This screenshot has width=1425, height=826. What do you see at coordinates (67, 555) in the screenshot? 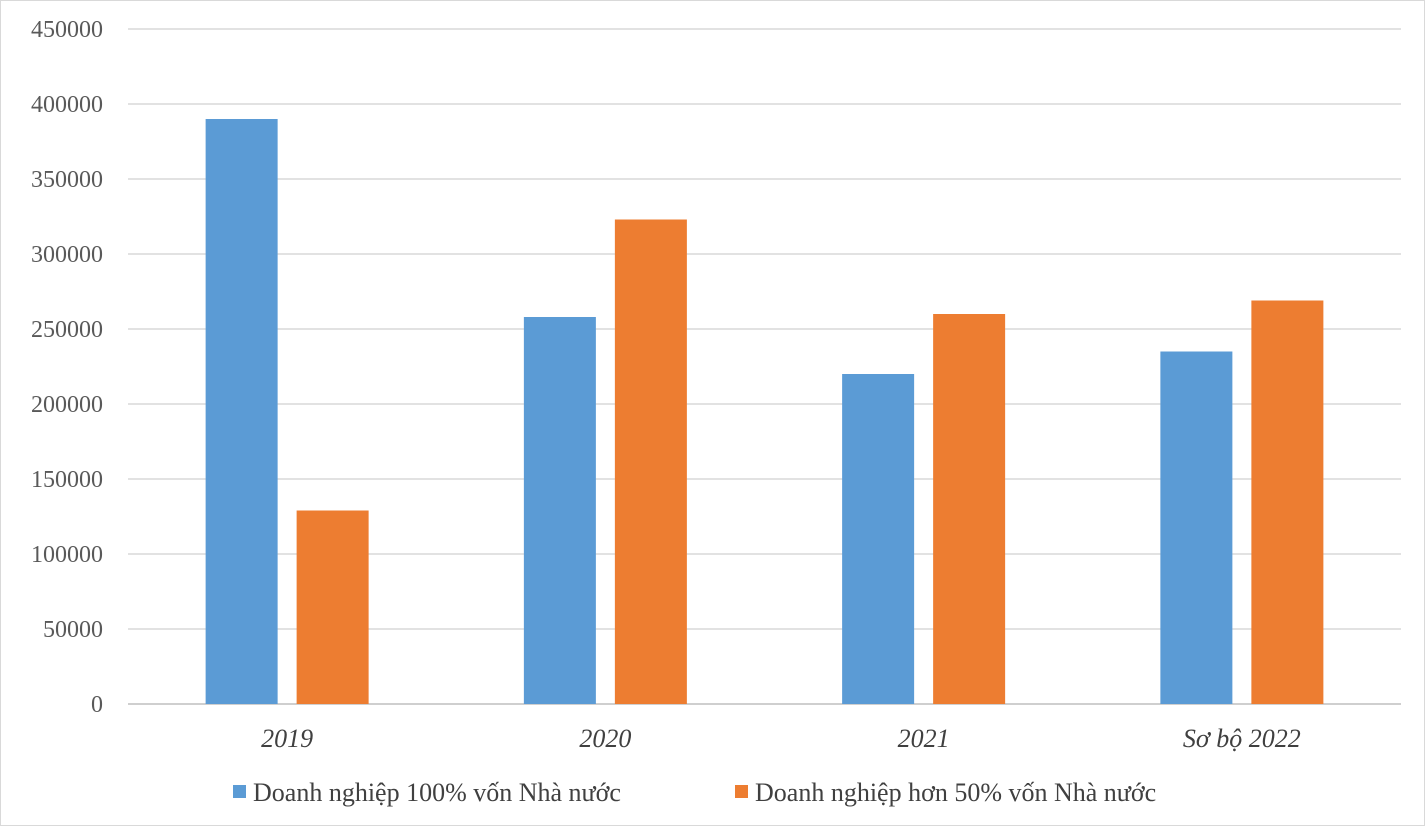
I see `y-tick-label: 100000` at bounding box center [67, 555].